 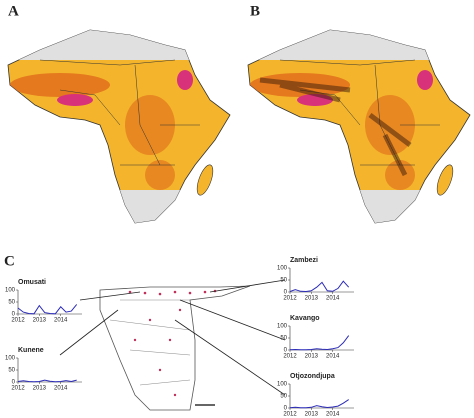 I want to click on panel-label: B, so click(x=255, y=11).